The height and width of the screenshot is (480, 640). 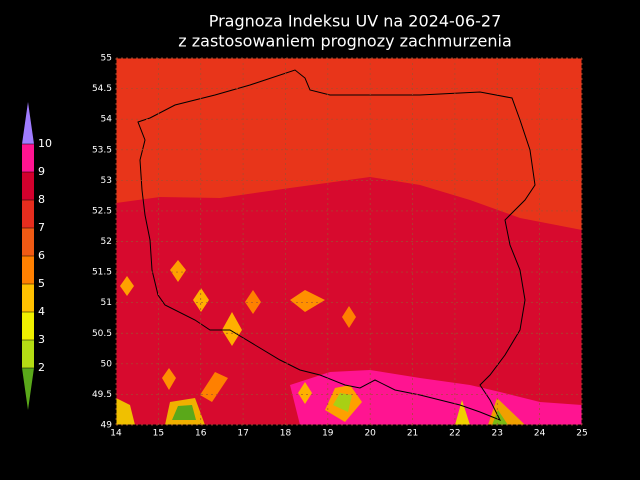 What do you see at coordinates (581, 434) in the screenshot?
I see `x-tick-label: 25` at bounding box center [581, 434].